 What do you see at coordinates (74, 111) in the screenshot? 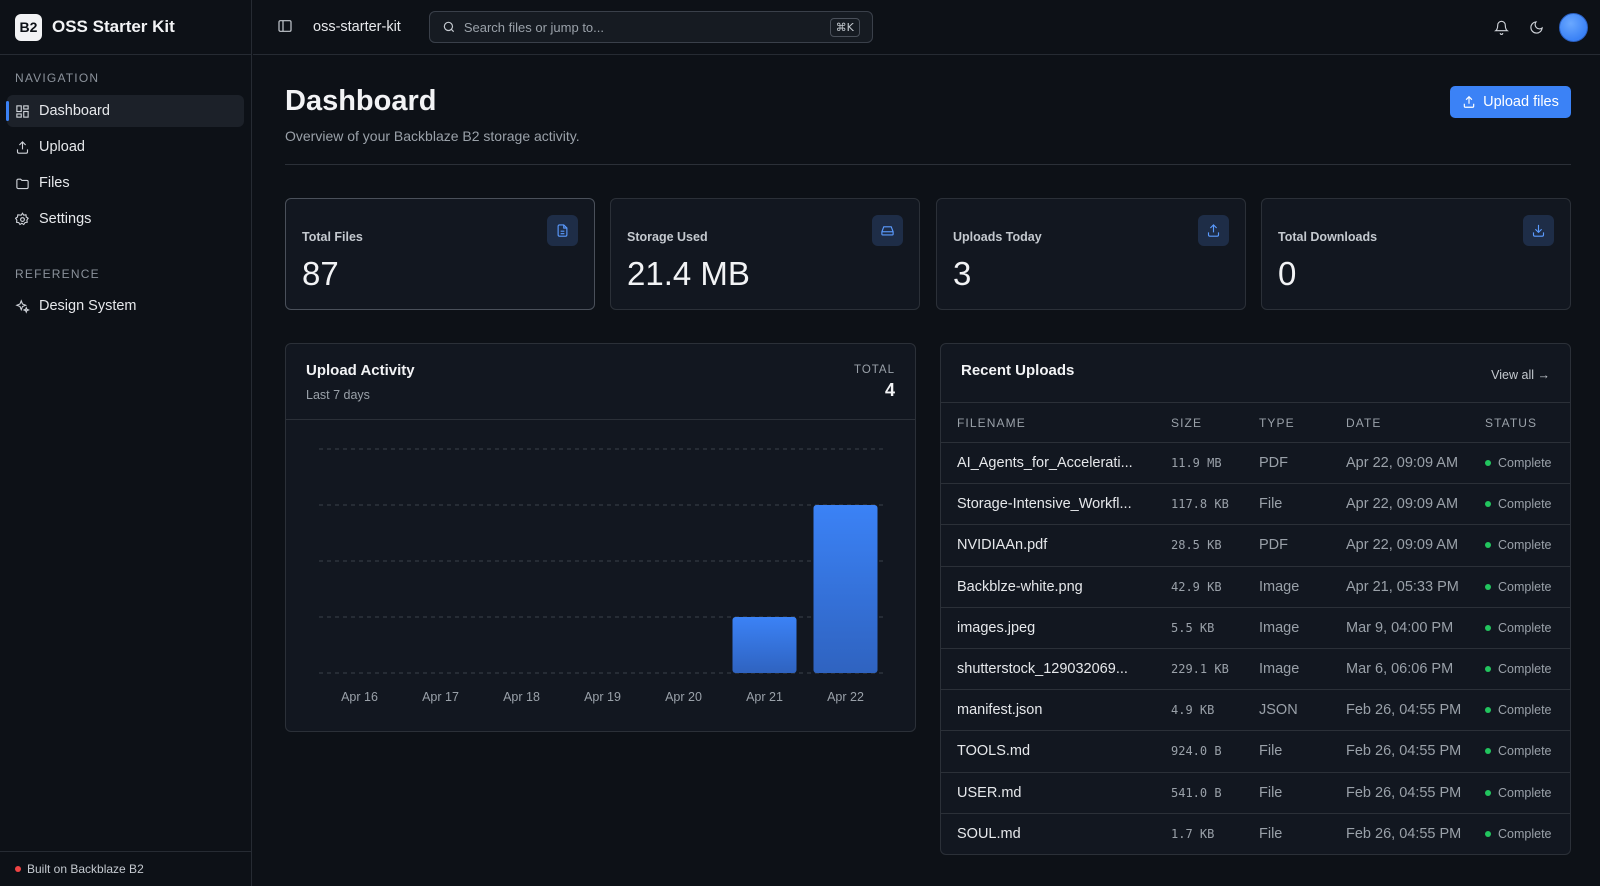
I see `sidebar-item-label: Dashboard` at bounding box center [74, 111].